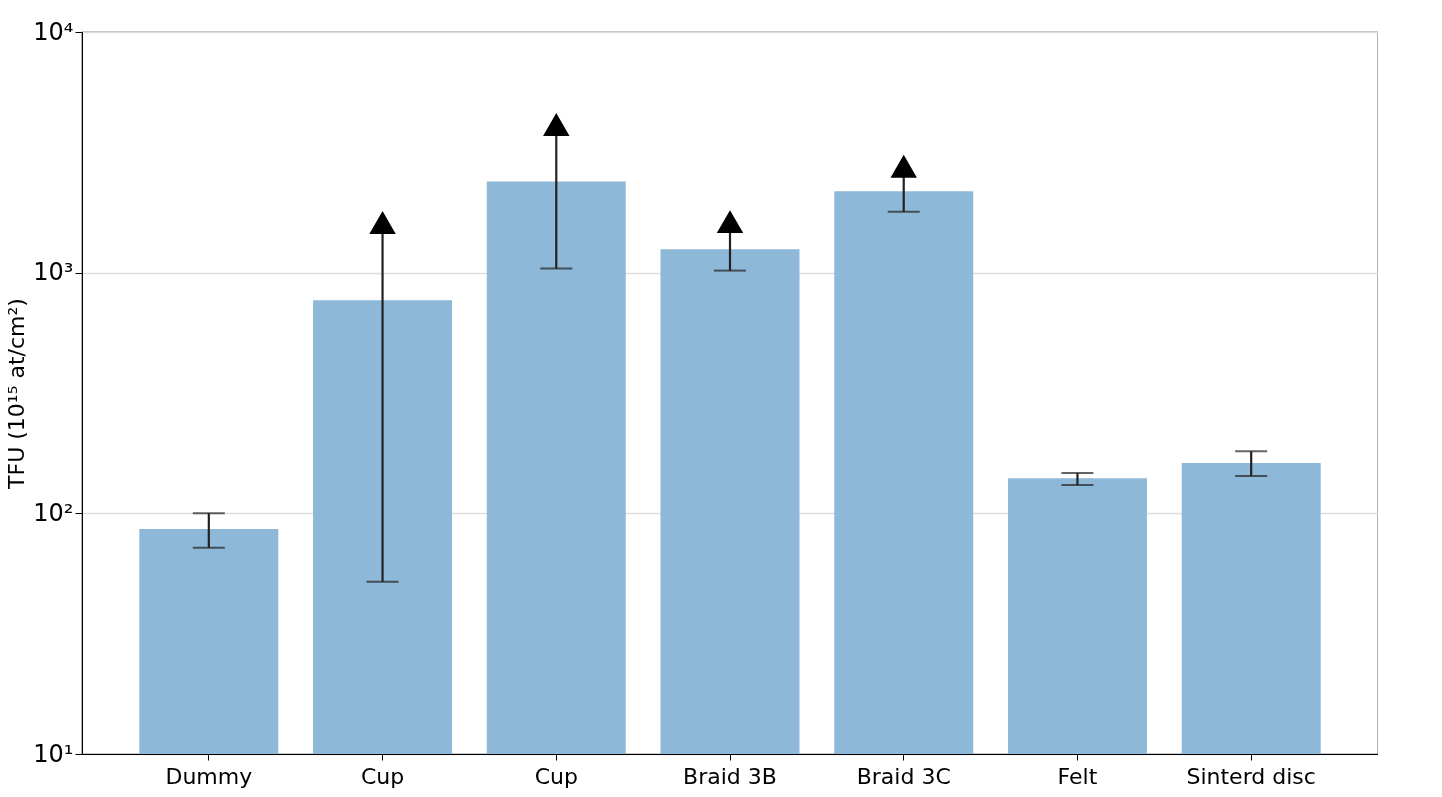 This screenshot has height=797, width=1442. What do you see at coordinates (1077, 776) in the screenshot?
I see `x-tick-label: Felt` at bounding box center [1077, 776].